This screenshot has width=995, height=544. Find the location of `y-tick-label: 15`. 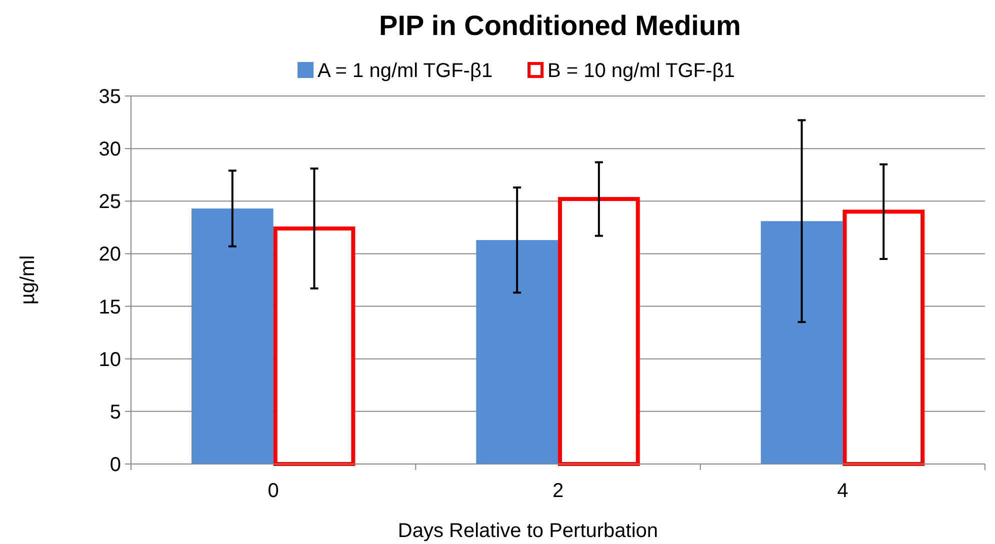

y-tick-label: 15 is located at coordinates (109, 307).